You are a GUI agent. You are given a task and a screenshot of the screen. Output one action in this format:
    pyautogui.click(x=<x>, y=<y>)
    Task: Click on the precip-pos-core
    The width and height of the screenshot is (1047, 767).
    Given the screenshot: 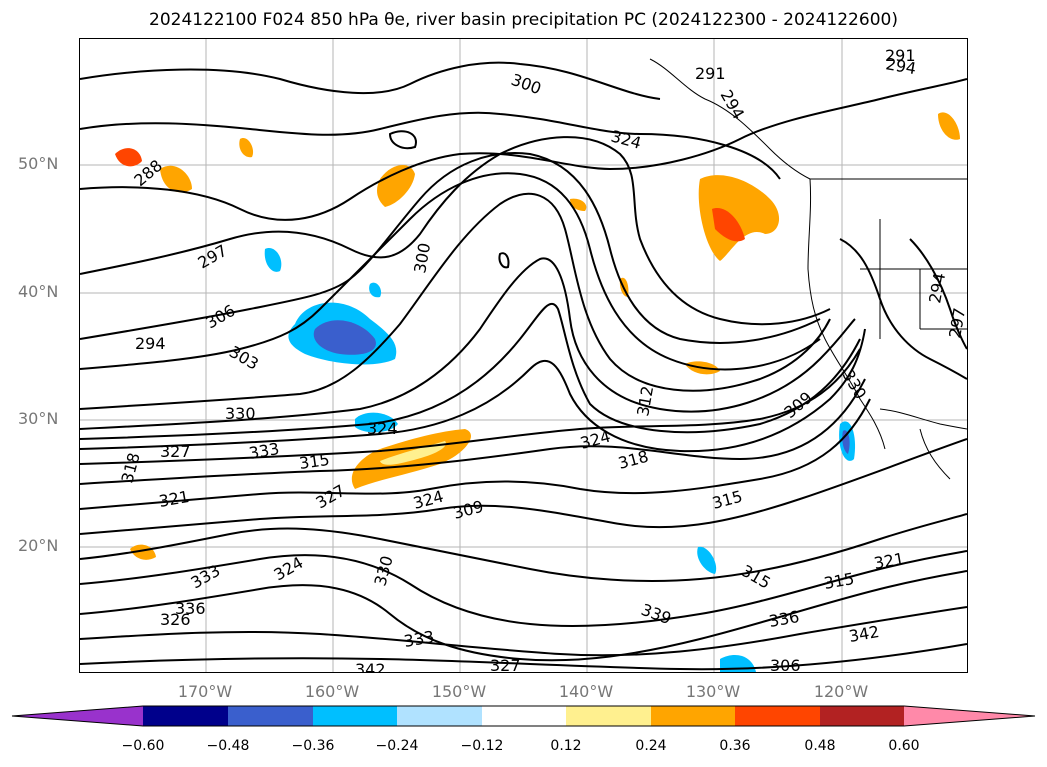 What is the action you would take?
    pyautogui.click(x=728, y=225)
    